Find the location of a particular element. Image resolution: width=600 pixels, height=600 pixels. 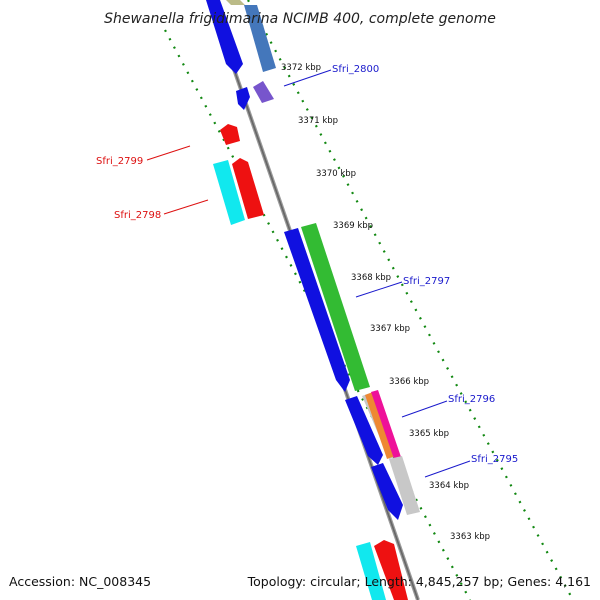

cds-olive-top is located at coordinates (235, 2).